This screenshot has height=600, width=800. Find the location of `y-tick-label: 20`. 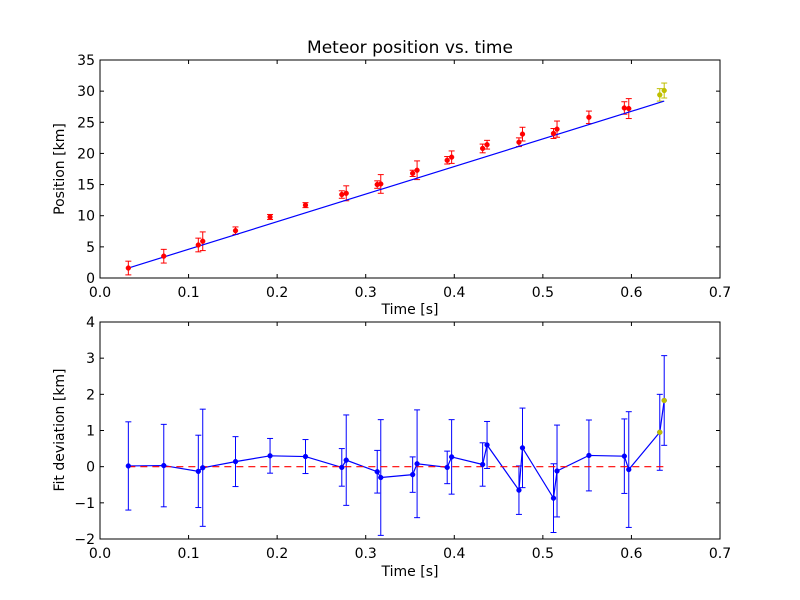

y-tick-label: 20 is located at coordinates (86, 154).